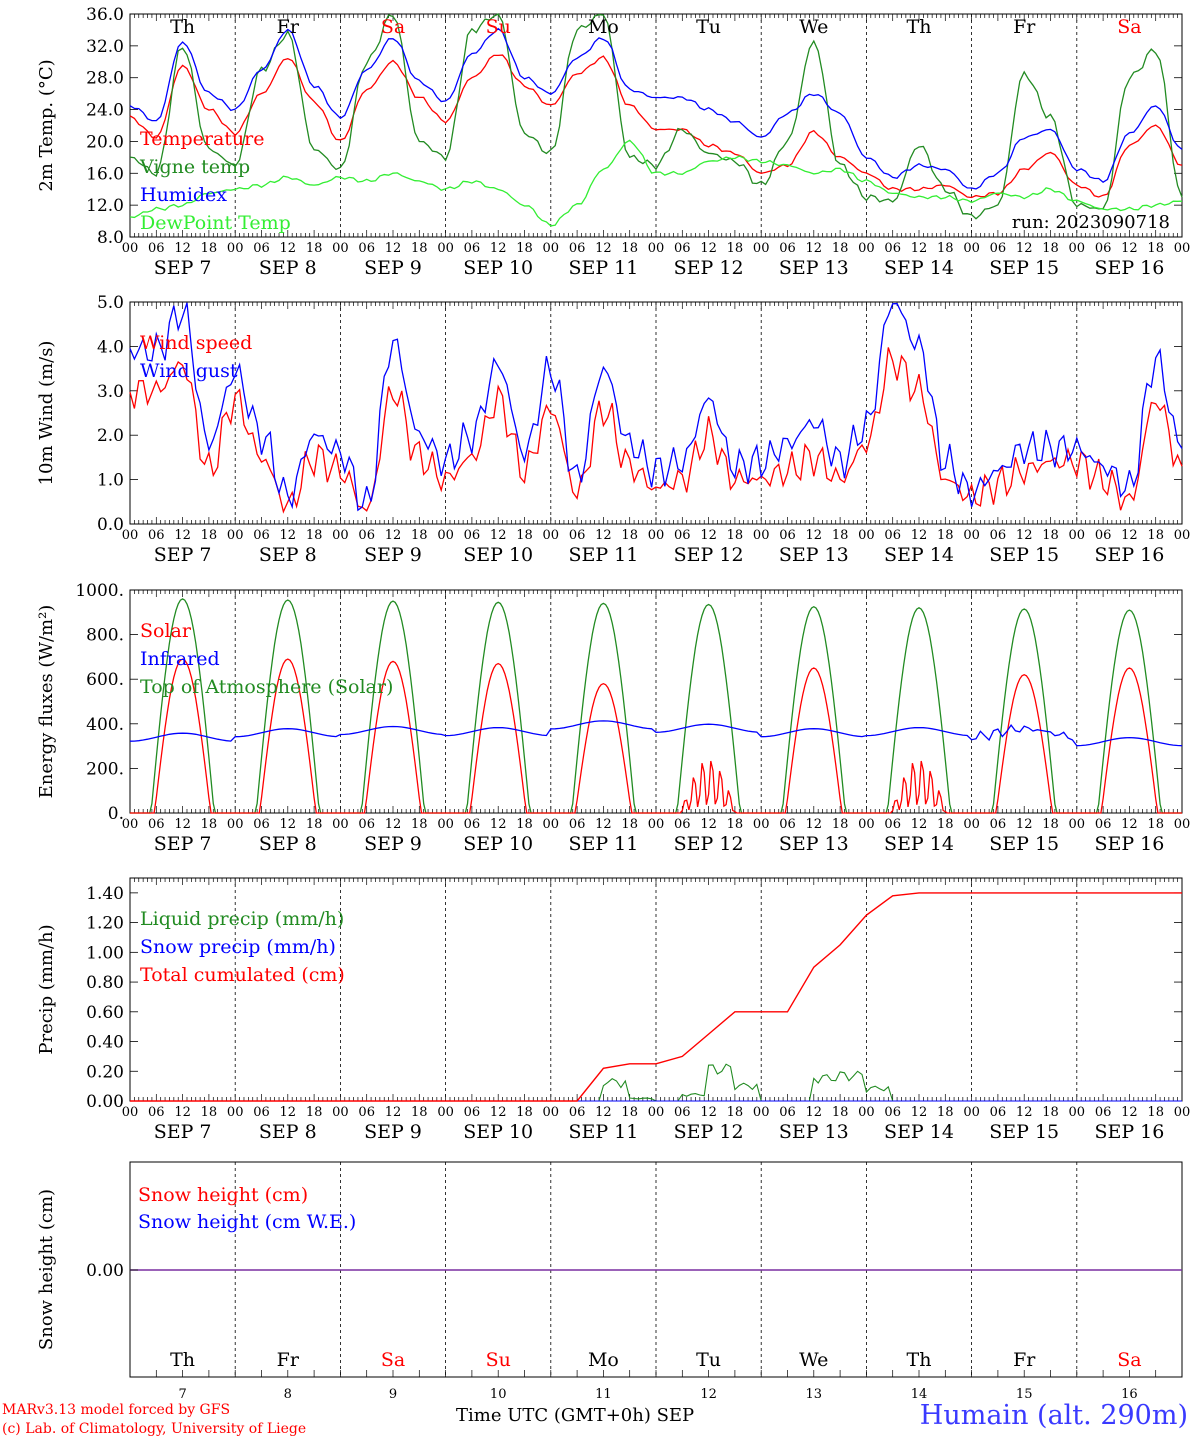 This screenshot has width=1194, height=1444. What do you see at coordinates (1129, 844) in the screenshot?
I see `date-tick-label: SEP 16` at bounding box center [1129, 844].